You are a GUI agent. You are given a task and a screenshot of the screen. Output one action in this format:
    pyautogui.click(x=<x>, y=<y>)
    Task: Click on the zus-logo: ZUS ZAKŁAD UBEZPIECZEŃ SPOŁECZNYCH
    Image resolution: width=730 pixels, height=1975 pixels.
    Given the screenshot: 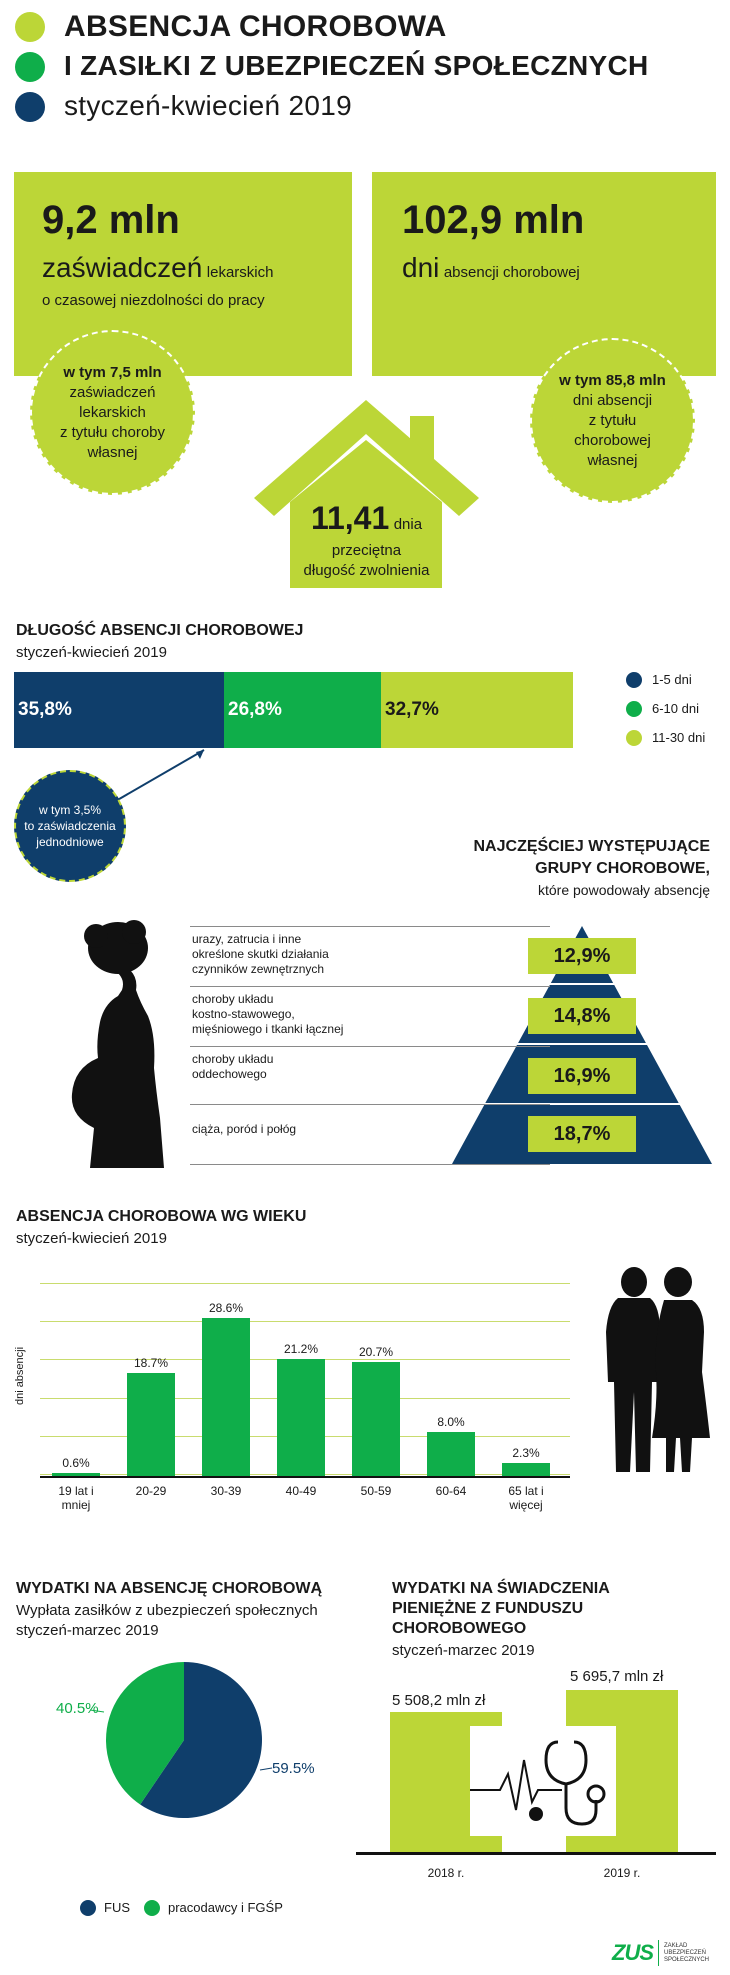 What is the action you would take?
    pyautogui.click(x=660, y=1953)
    